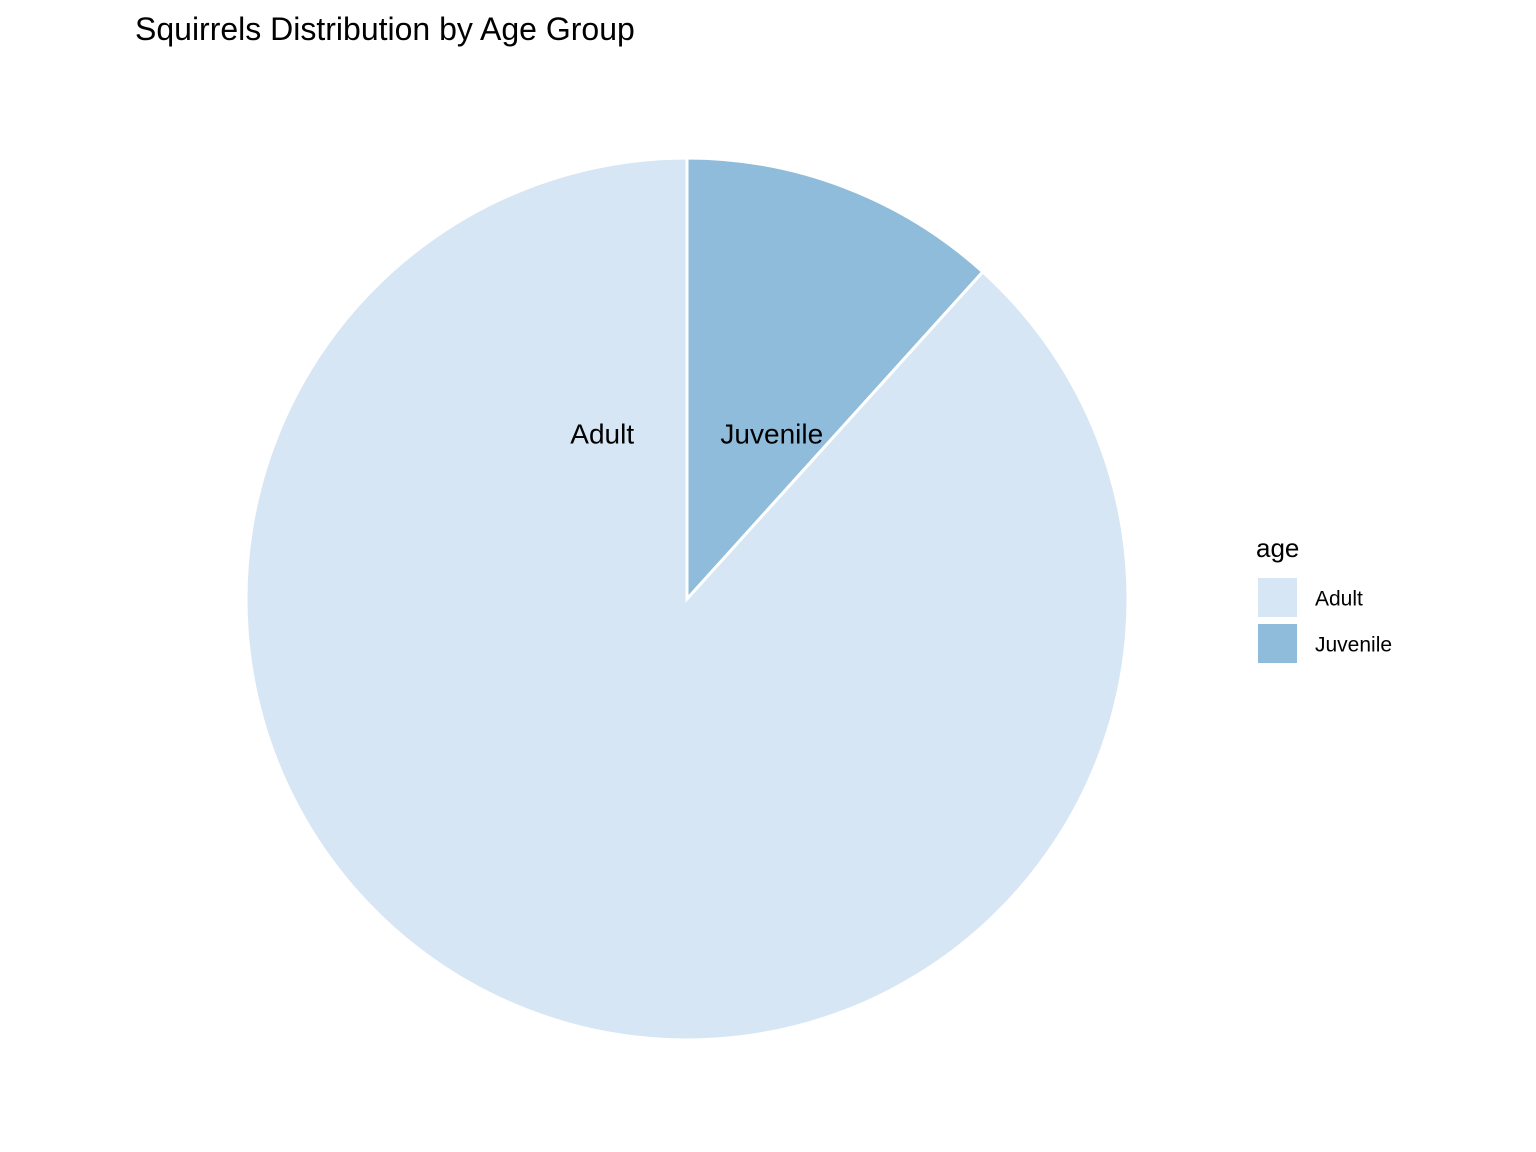  Describe the element at coordinates (771, 434) in the screenshot. I see `slice-label-juvenile: Juvenile` at that location.